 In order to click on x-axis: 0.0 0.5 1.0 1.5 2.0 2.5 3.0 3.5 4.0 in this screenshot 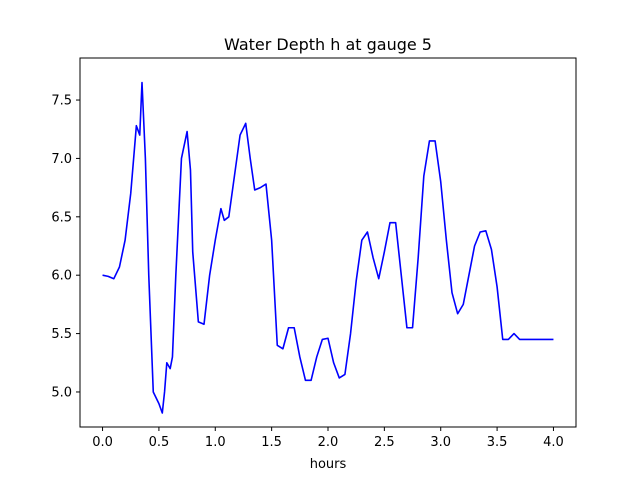, I will do `click(328, 438)`.